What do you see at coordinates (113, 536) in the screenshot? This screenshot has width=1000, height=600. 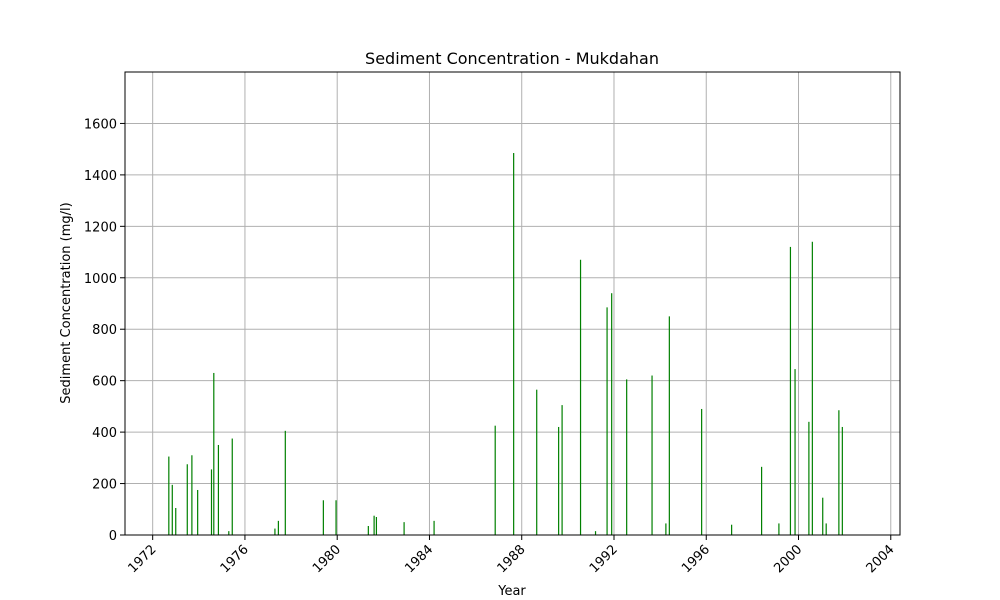 I see `y-tick-label: 0` at bounding box center [113, 536].